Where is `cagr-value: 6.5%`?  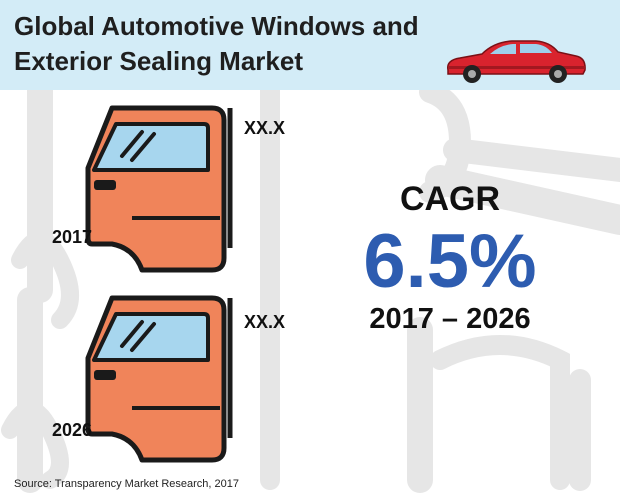
cagr-value: 6.5% is located at coordinates (450, 261).